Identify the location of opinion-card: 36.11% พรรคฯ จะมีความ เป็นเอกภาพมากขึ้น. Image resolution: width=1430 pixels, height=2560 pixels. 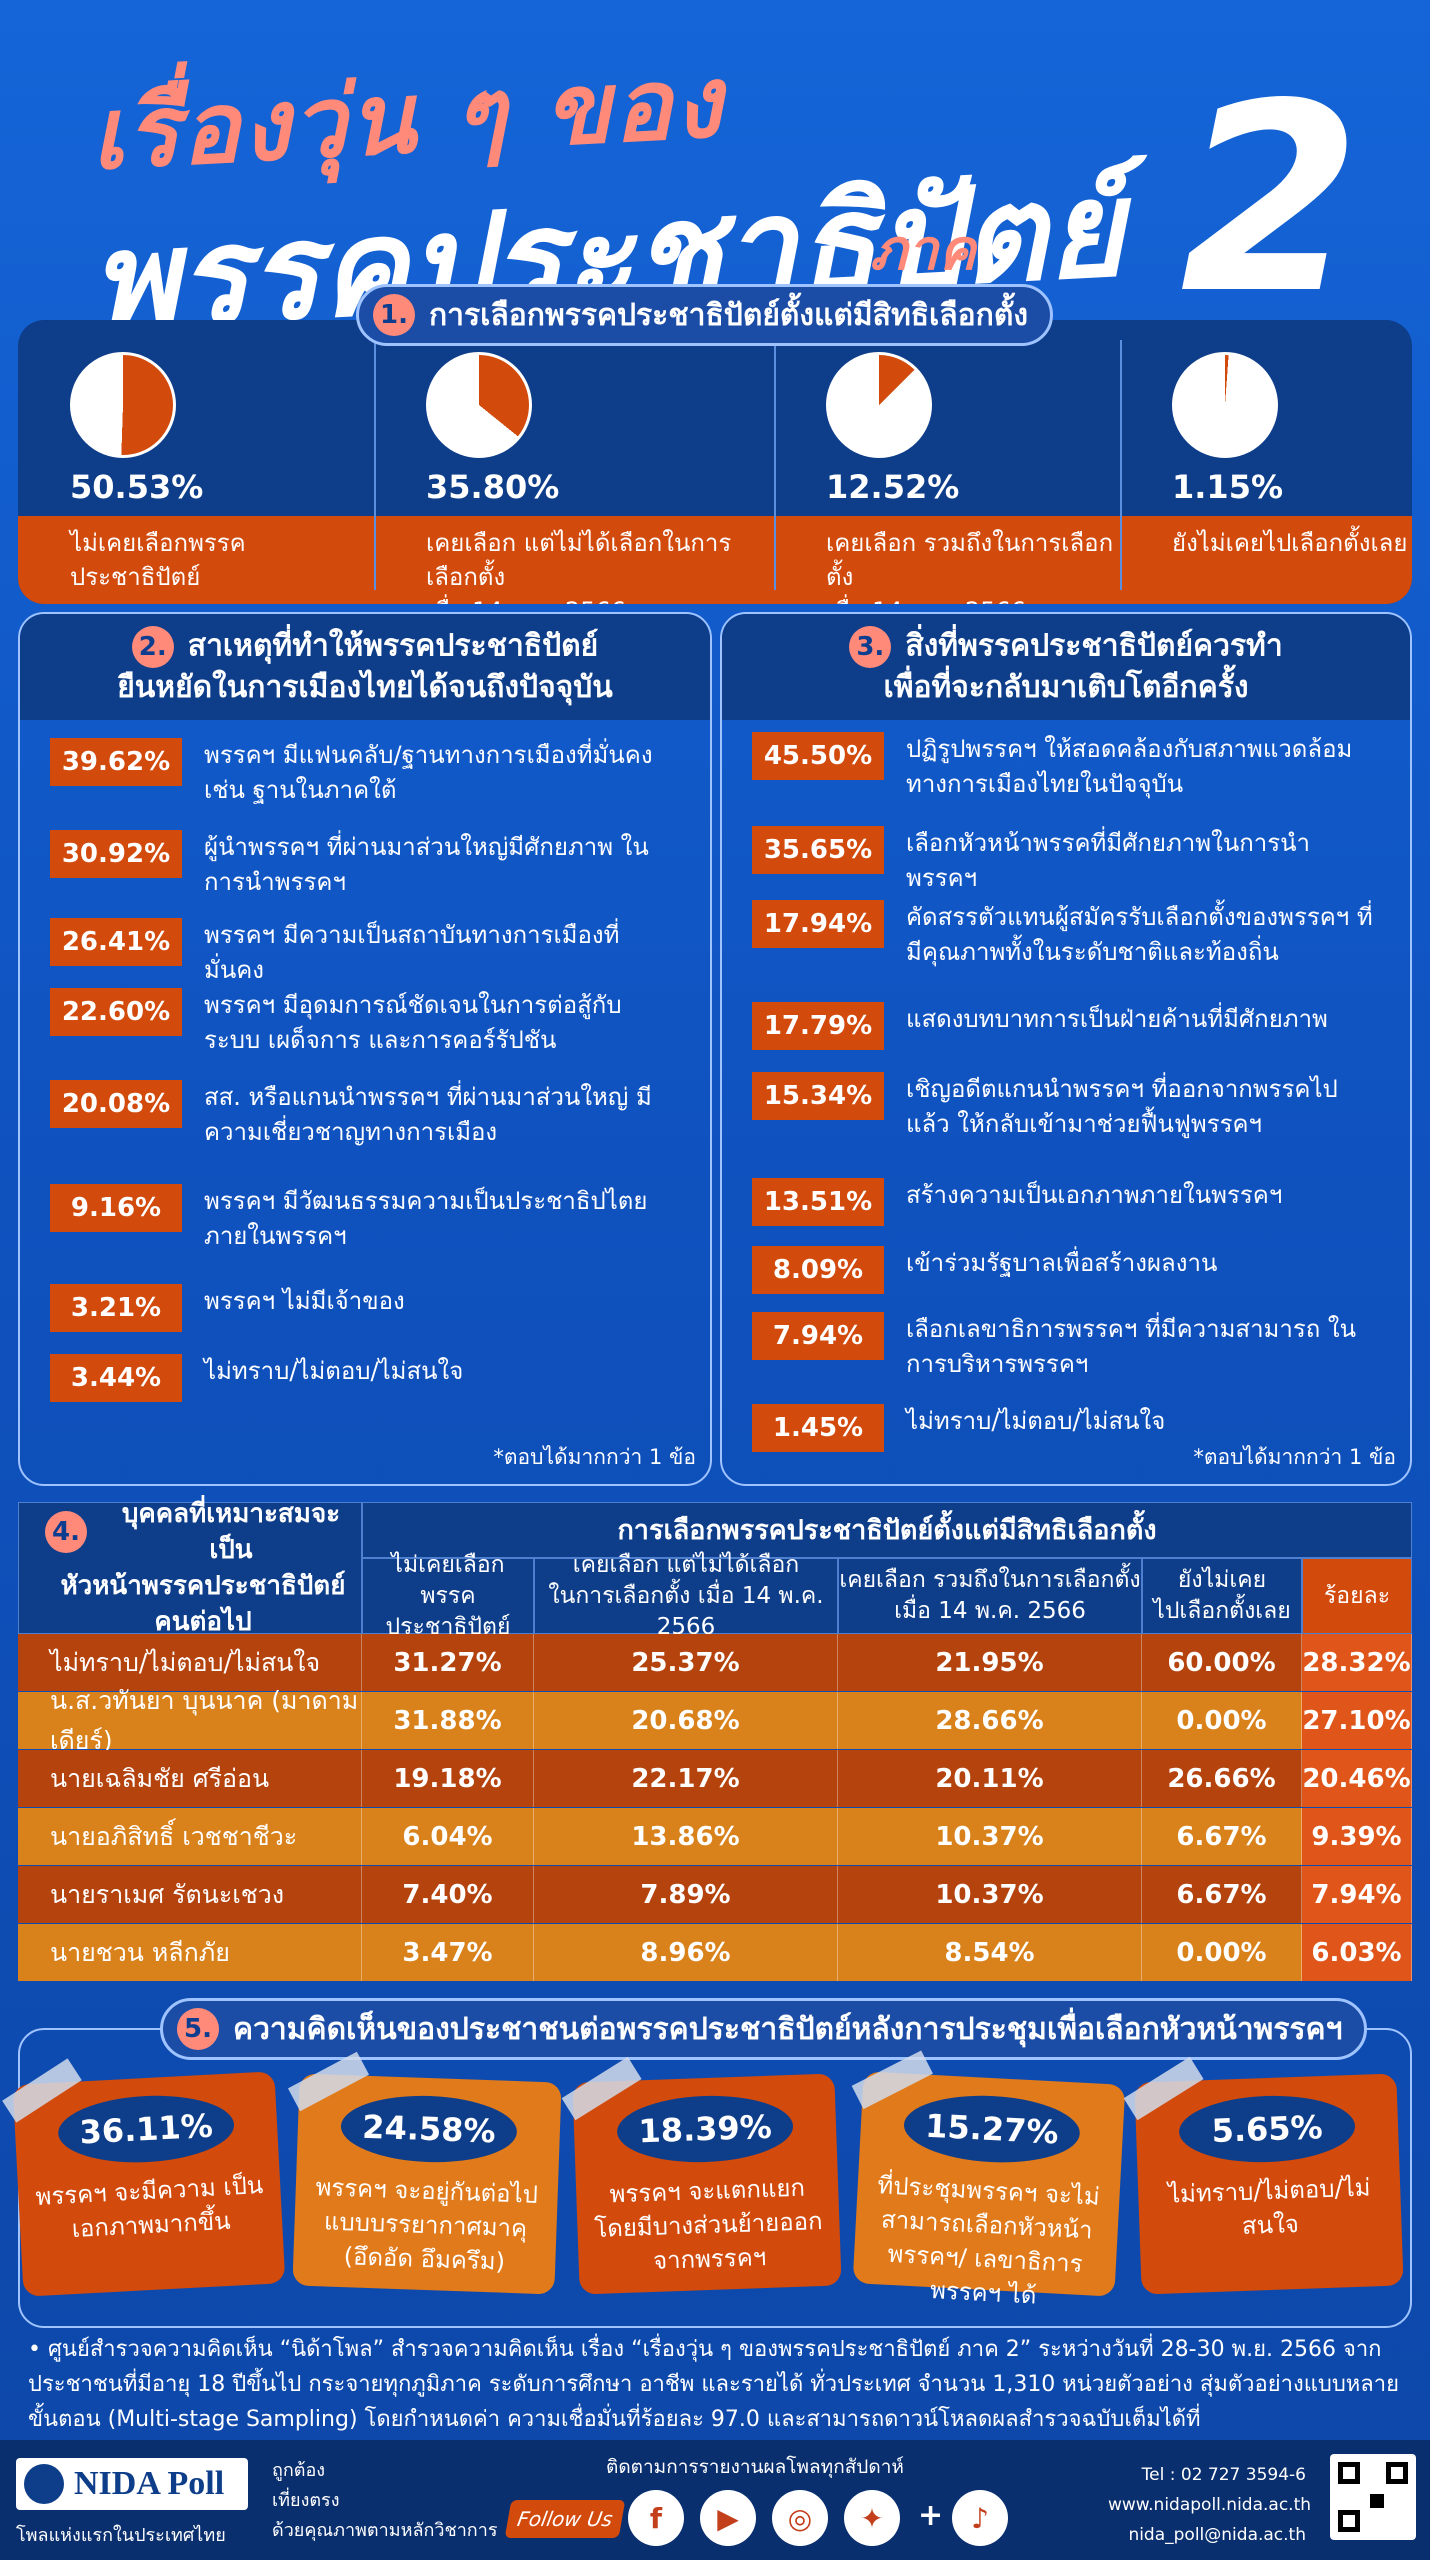
(144, 2177).